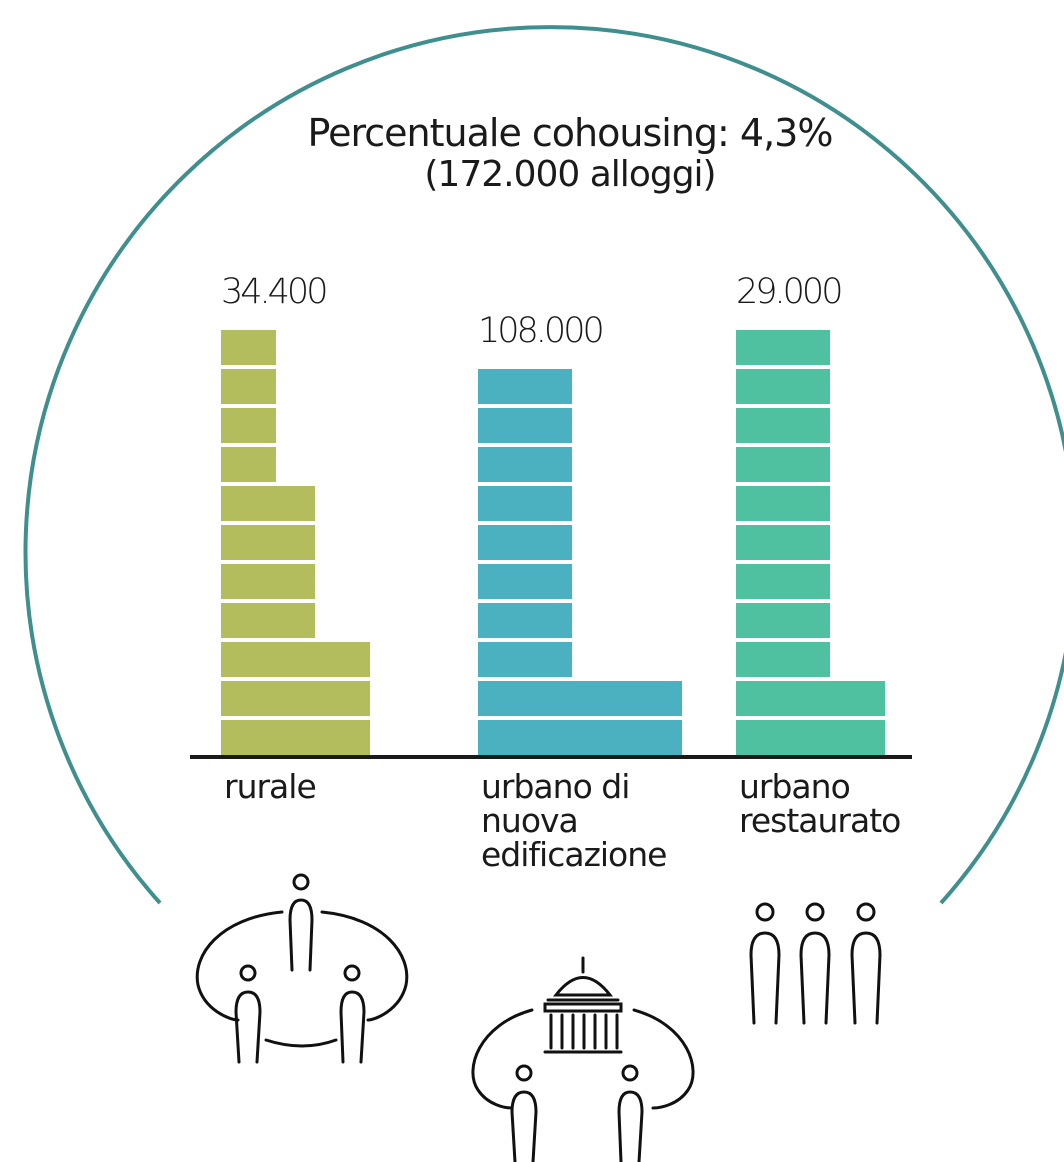 The image size is (1064, 1162). Describe the element at coordinates (789, 292) in the screenshot. I see `bar-value-label: 29.000` at that location.